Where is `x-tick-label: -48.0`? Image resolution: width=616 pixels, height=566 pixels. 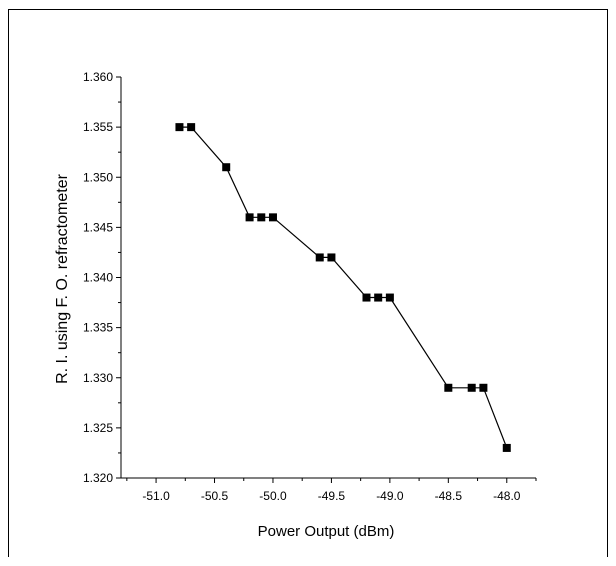
x-tick-label: -48.0 is located at coordinates (507, 496).